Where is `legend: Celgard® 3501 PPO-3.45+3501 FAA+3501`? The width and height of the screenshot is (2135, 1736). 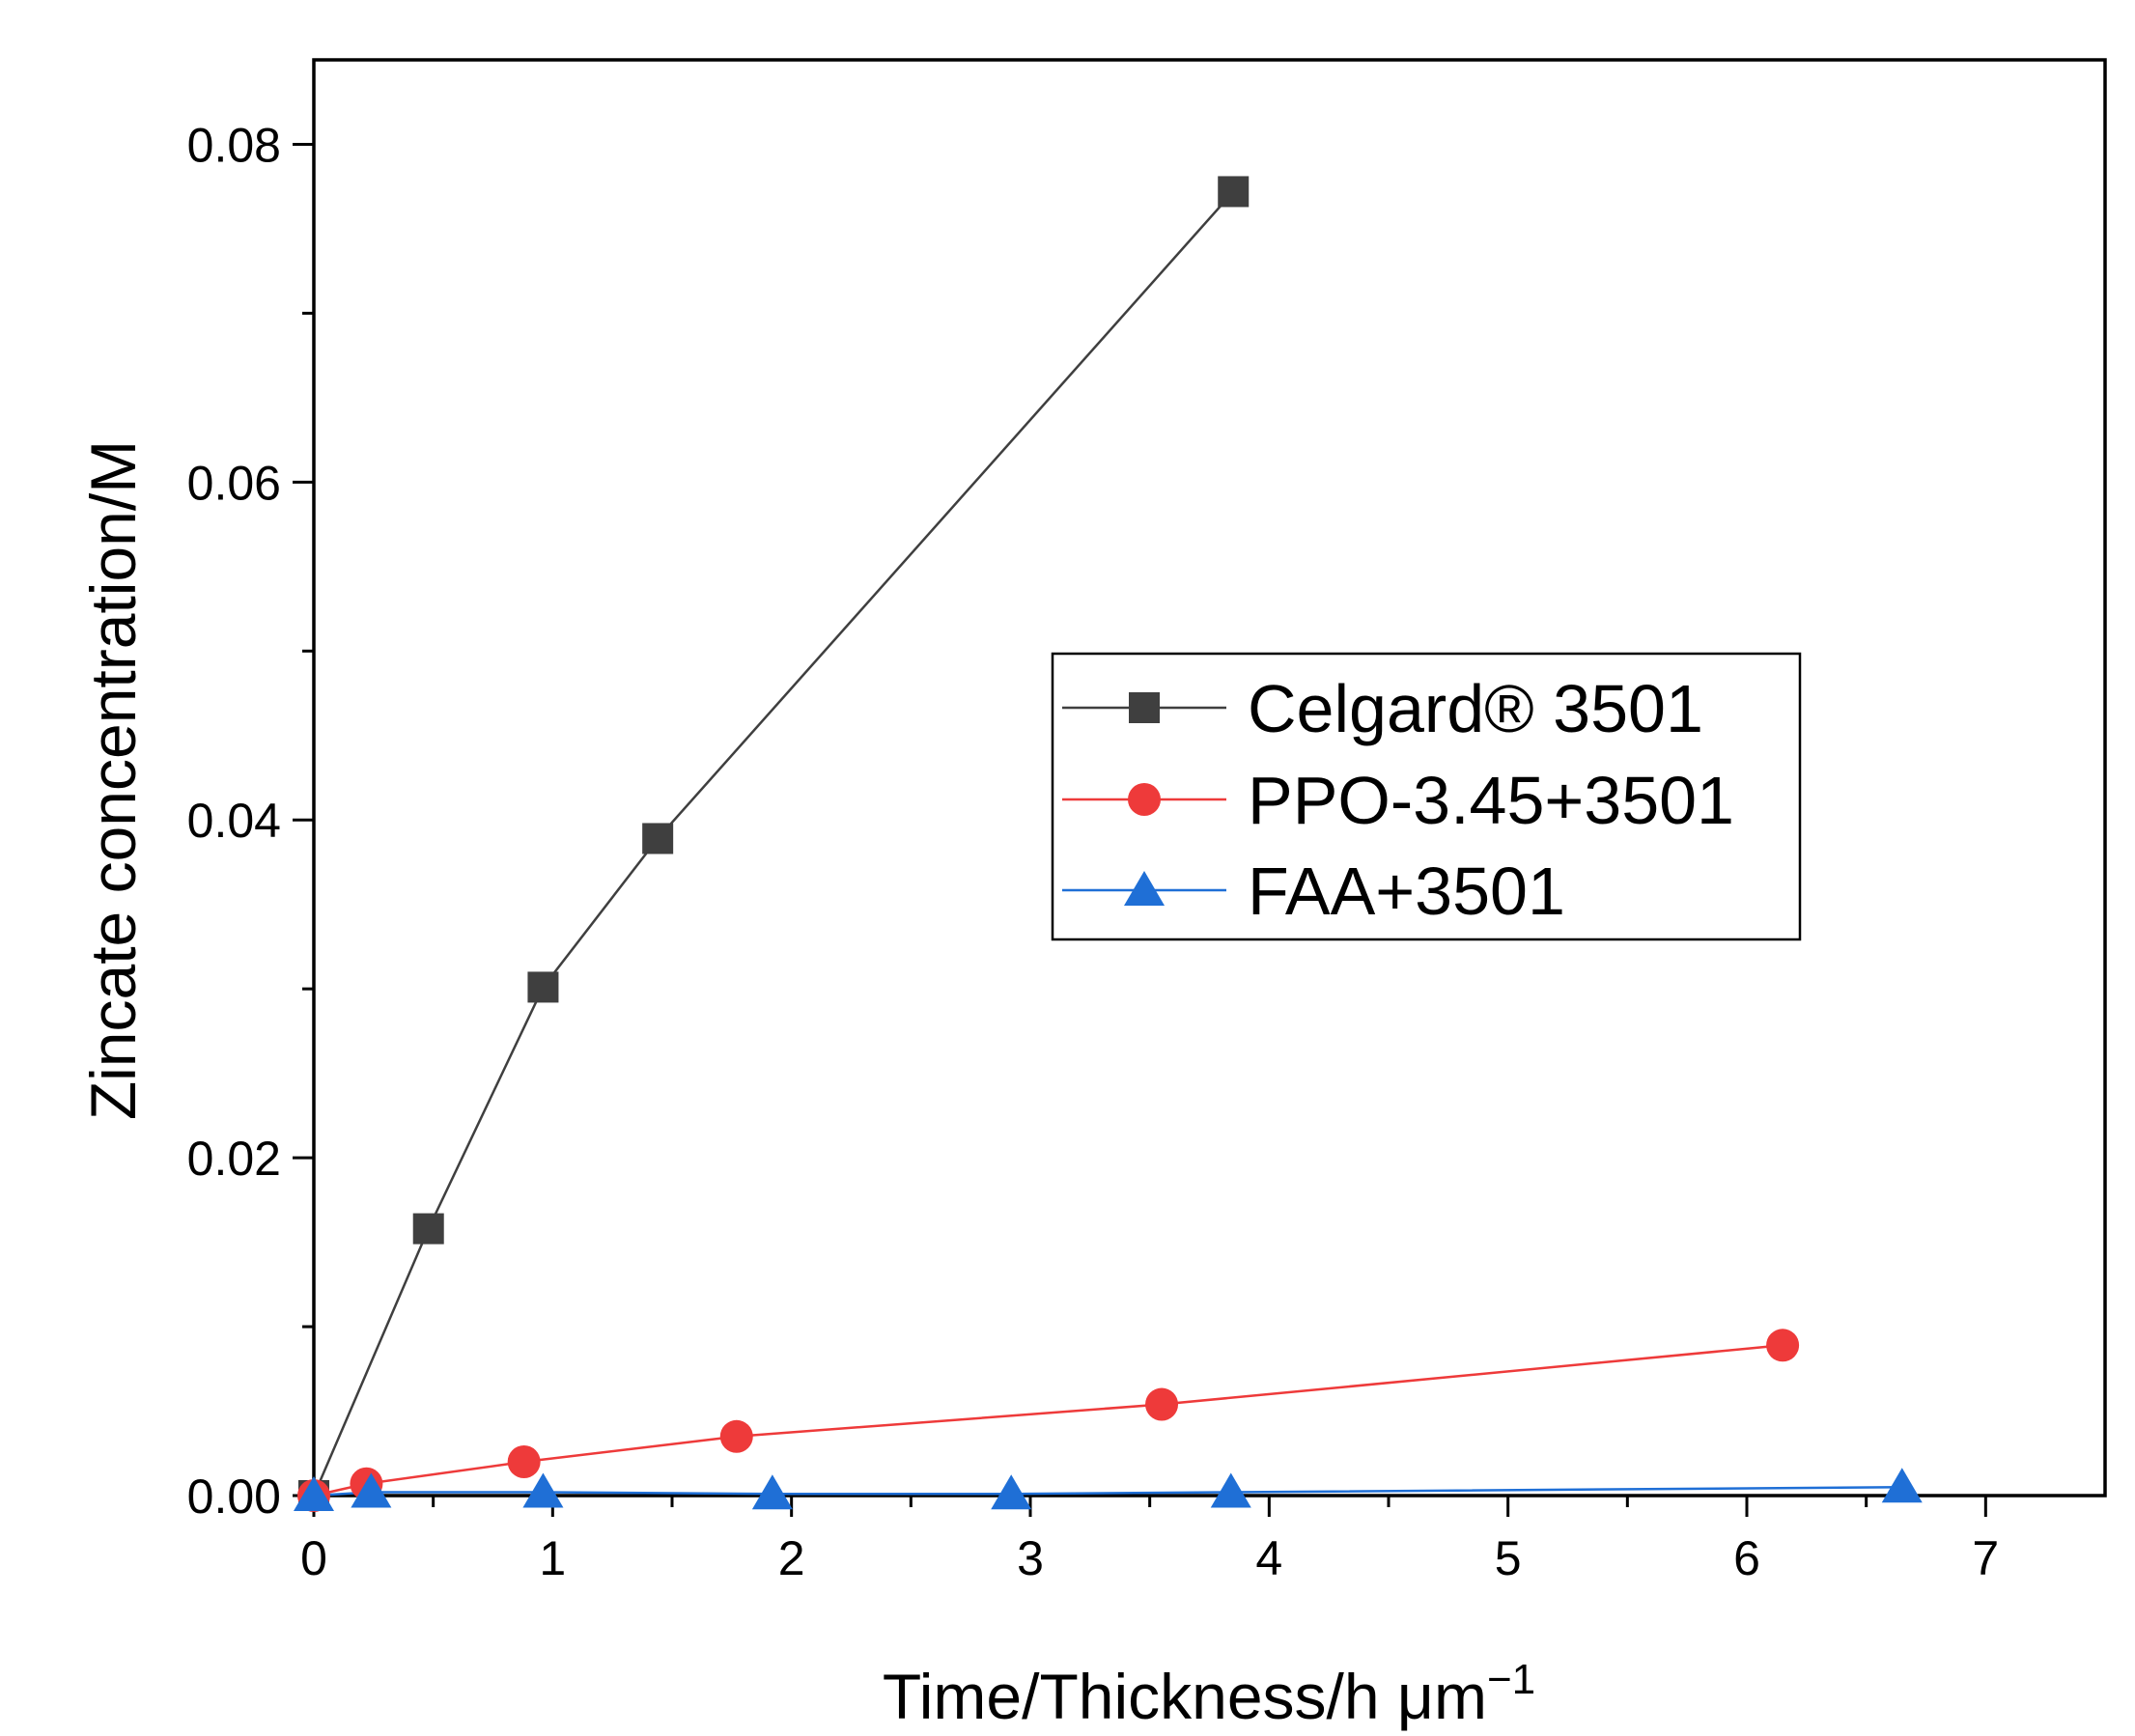
legend: Celgard® 3501 PPO-3.45+3501 FAA+3501 is located at coordinates (1426, 797).